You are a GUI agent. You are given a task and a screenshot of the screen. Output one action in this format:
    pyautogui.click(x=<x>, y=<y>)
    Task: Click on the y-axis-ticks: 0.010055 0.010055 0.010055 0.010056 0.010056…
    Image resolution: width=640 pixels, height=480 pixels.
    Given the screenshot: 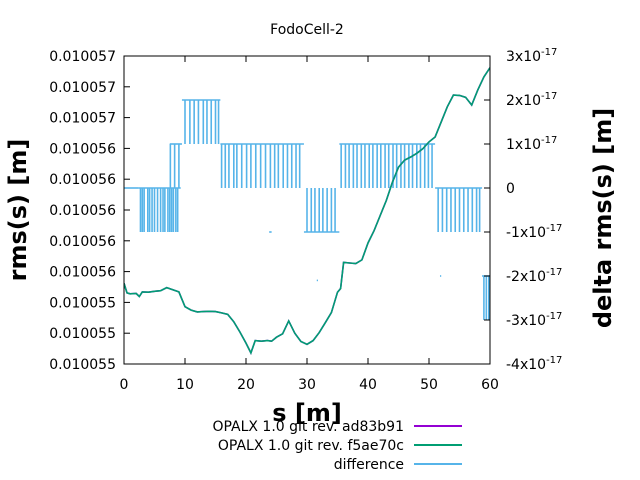 What is the action you would take?
    pyautogui.click(x=89, y=211)
    